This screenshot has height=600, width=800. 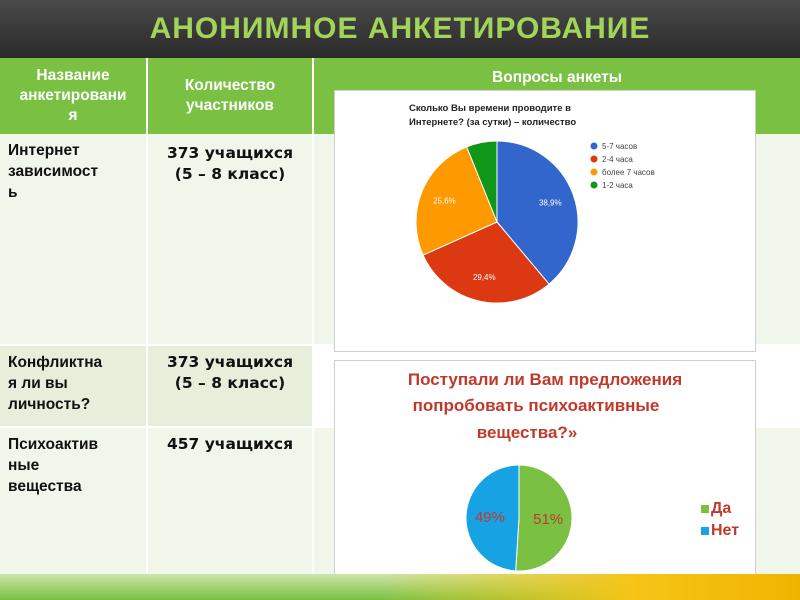 I want to click on survey-name-line: ь, so click(x=13, y=192).